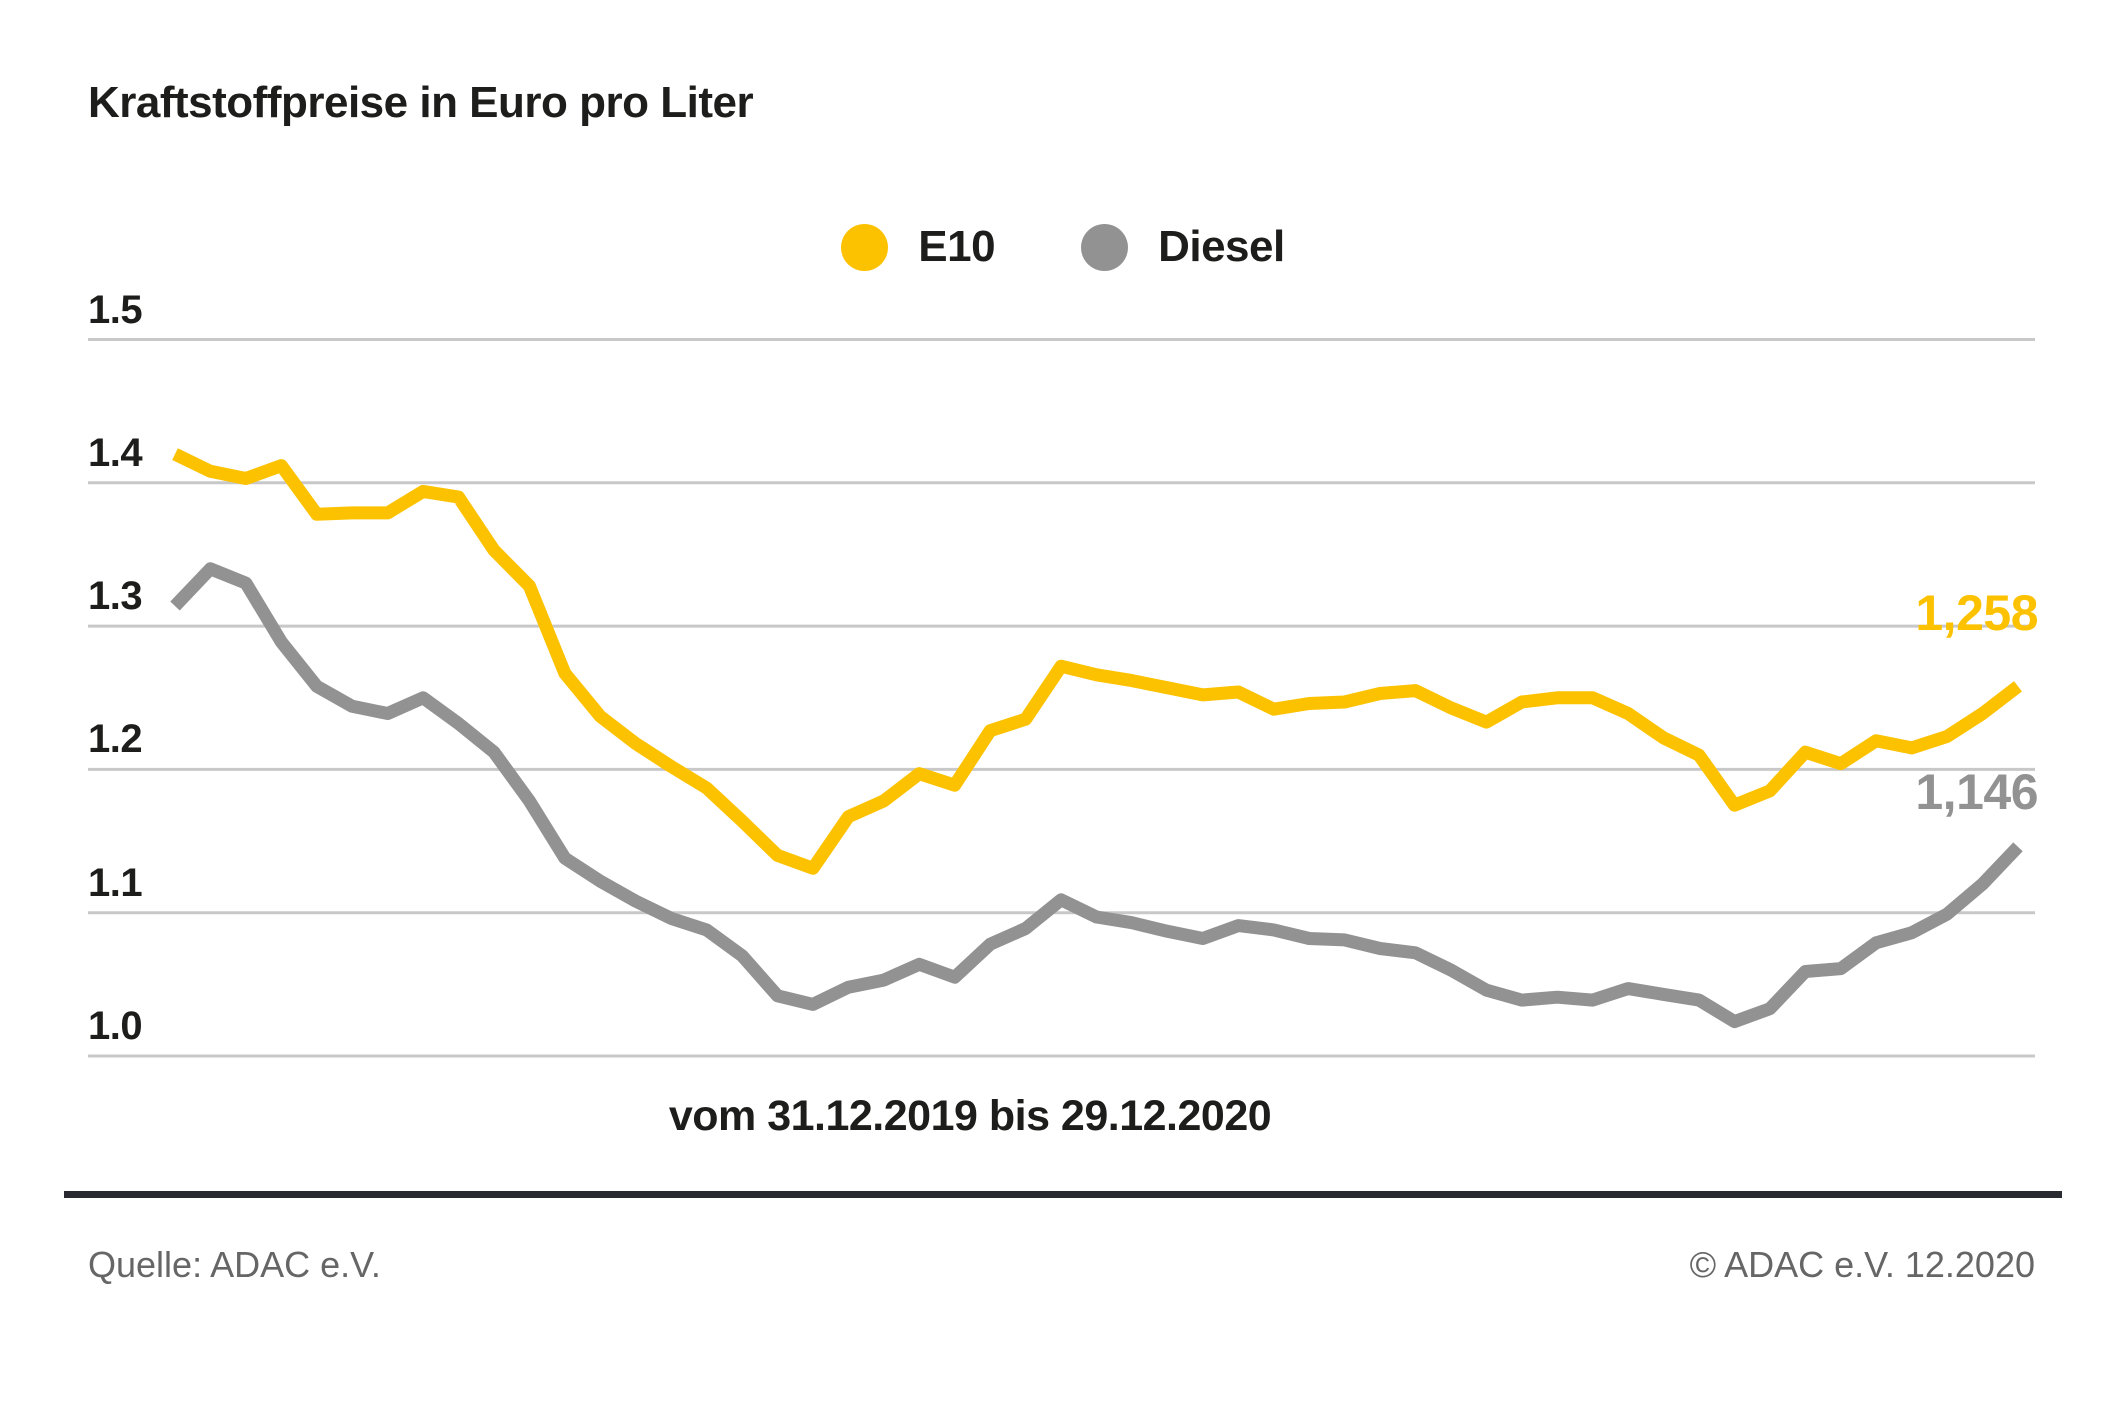 This screenshot has width=2126, height=1414. Describe the element at coordinates (115, 452) in the screenshot. I see `y-tick-label-1.4: 1.4` at that location.